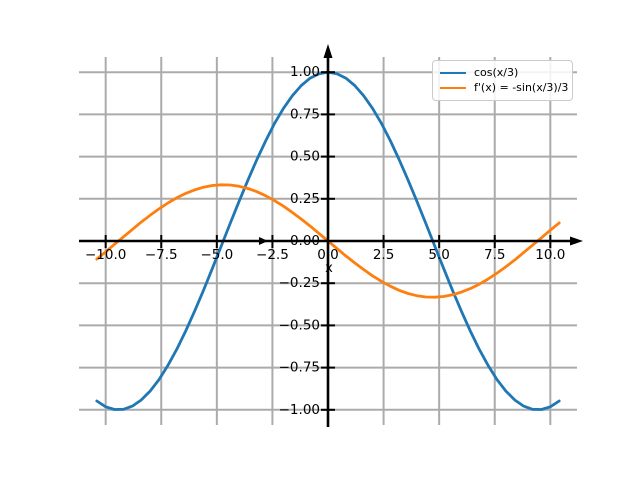 The height and width of the screenshot is (480, 640). Describe the element at coordinates (383, 255) in the screenshot. I see `x-tick-label: 2.5` at that location.